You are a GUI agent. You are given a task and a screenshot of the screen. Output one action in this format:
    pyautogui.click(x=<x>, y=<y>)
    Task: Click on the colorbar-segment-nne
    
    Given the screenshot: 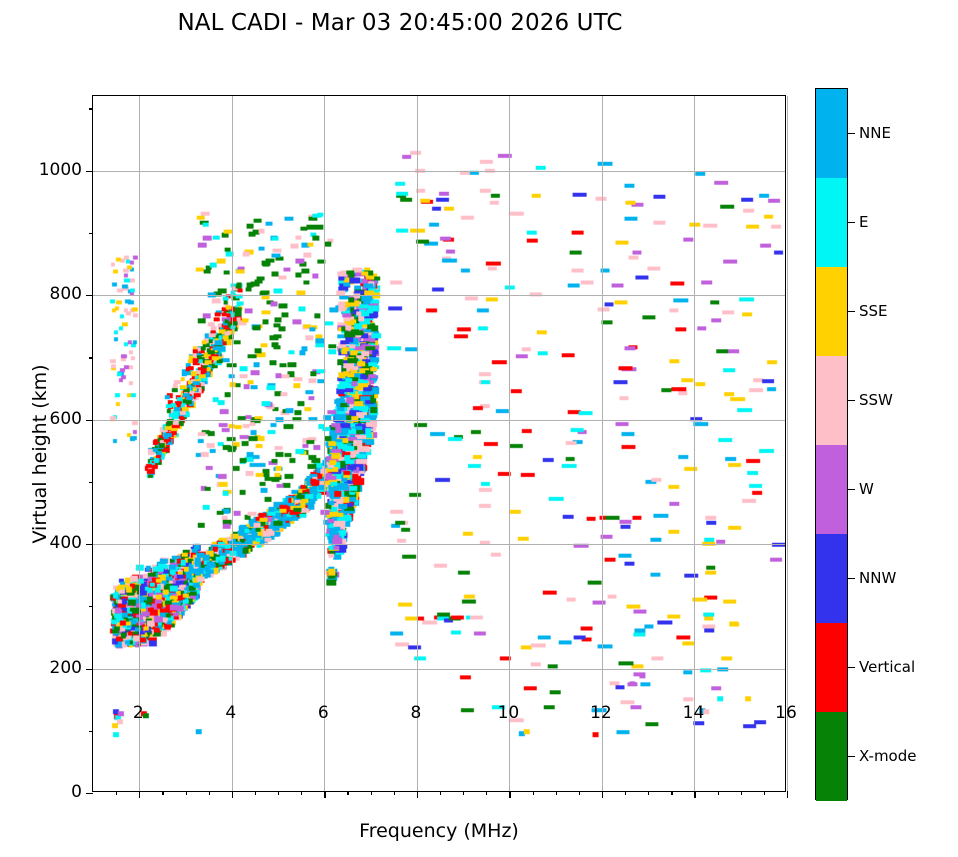 What is the action you would take?
    pyautogui.click(x=831, y=133)
    